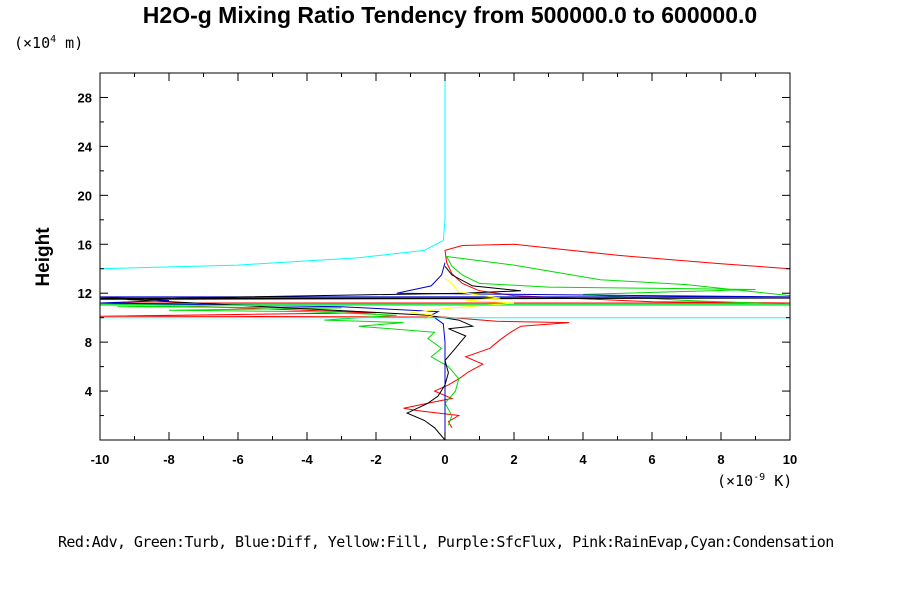 The height and width of the screenshot is (600, 900). Describe the element at coordinates (513, 459) in the screenshot. I see `x-tick-label: 2` at that location.